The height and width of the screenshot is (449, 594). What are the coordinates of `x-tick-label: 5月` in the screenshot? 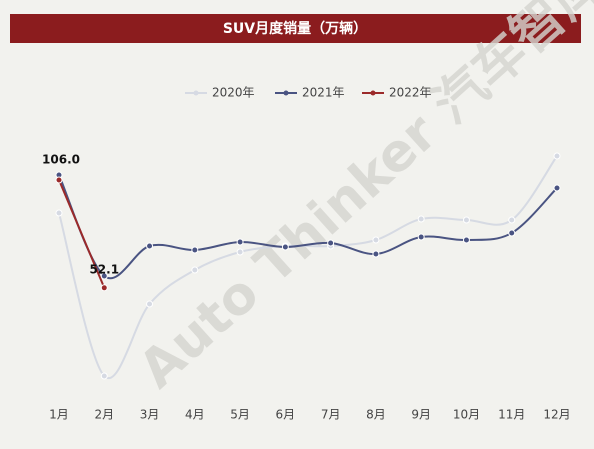 It's located at (240, 415).